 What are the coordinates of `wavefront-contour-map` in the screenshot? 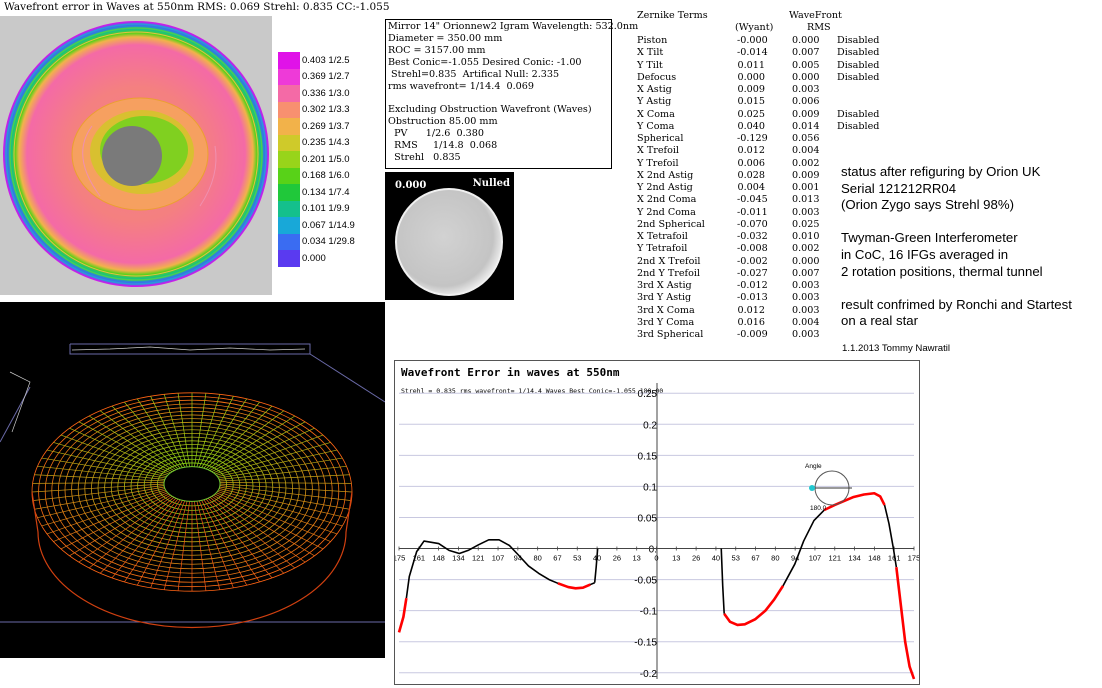 It's located at (136, 155).